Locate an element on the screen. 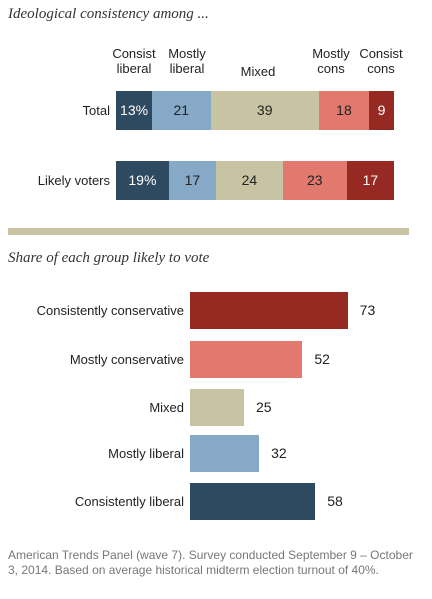 The image size is (432, 599). row-label-0: Total is located at coordinates (96, 110).